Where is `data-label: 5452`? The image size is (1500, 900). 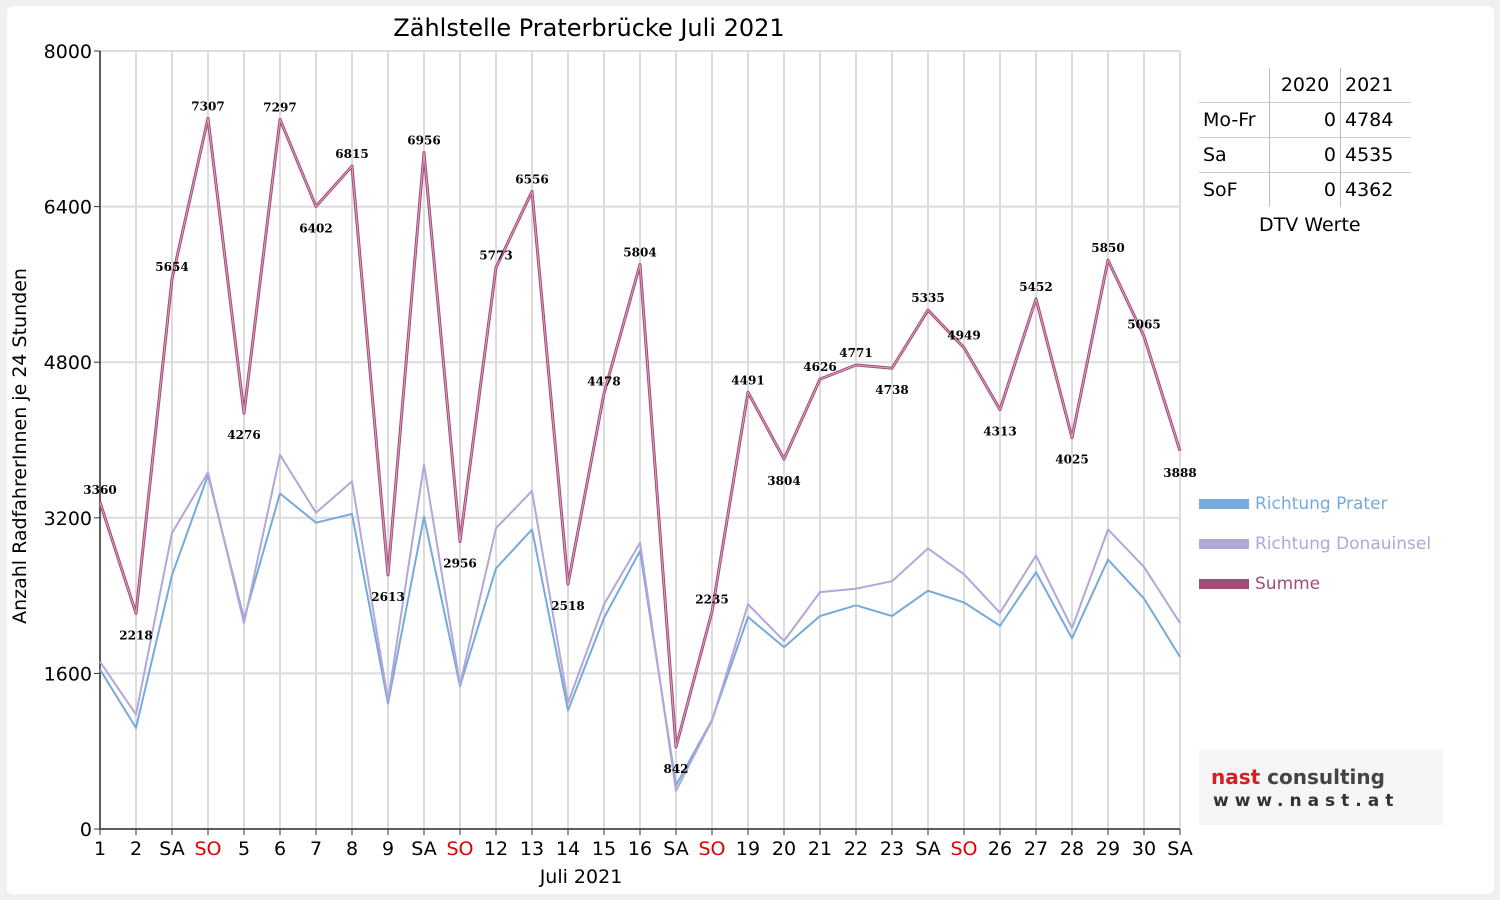 data-label: 5452 is located at coordinates (1035, 287).